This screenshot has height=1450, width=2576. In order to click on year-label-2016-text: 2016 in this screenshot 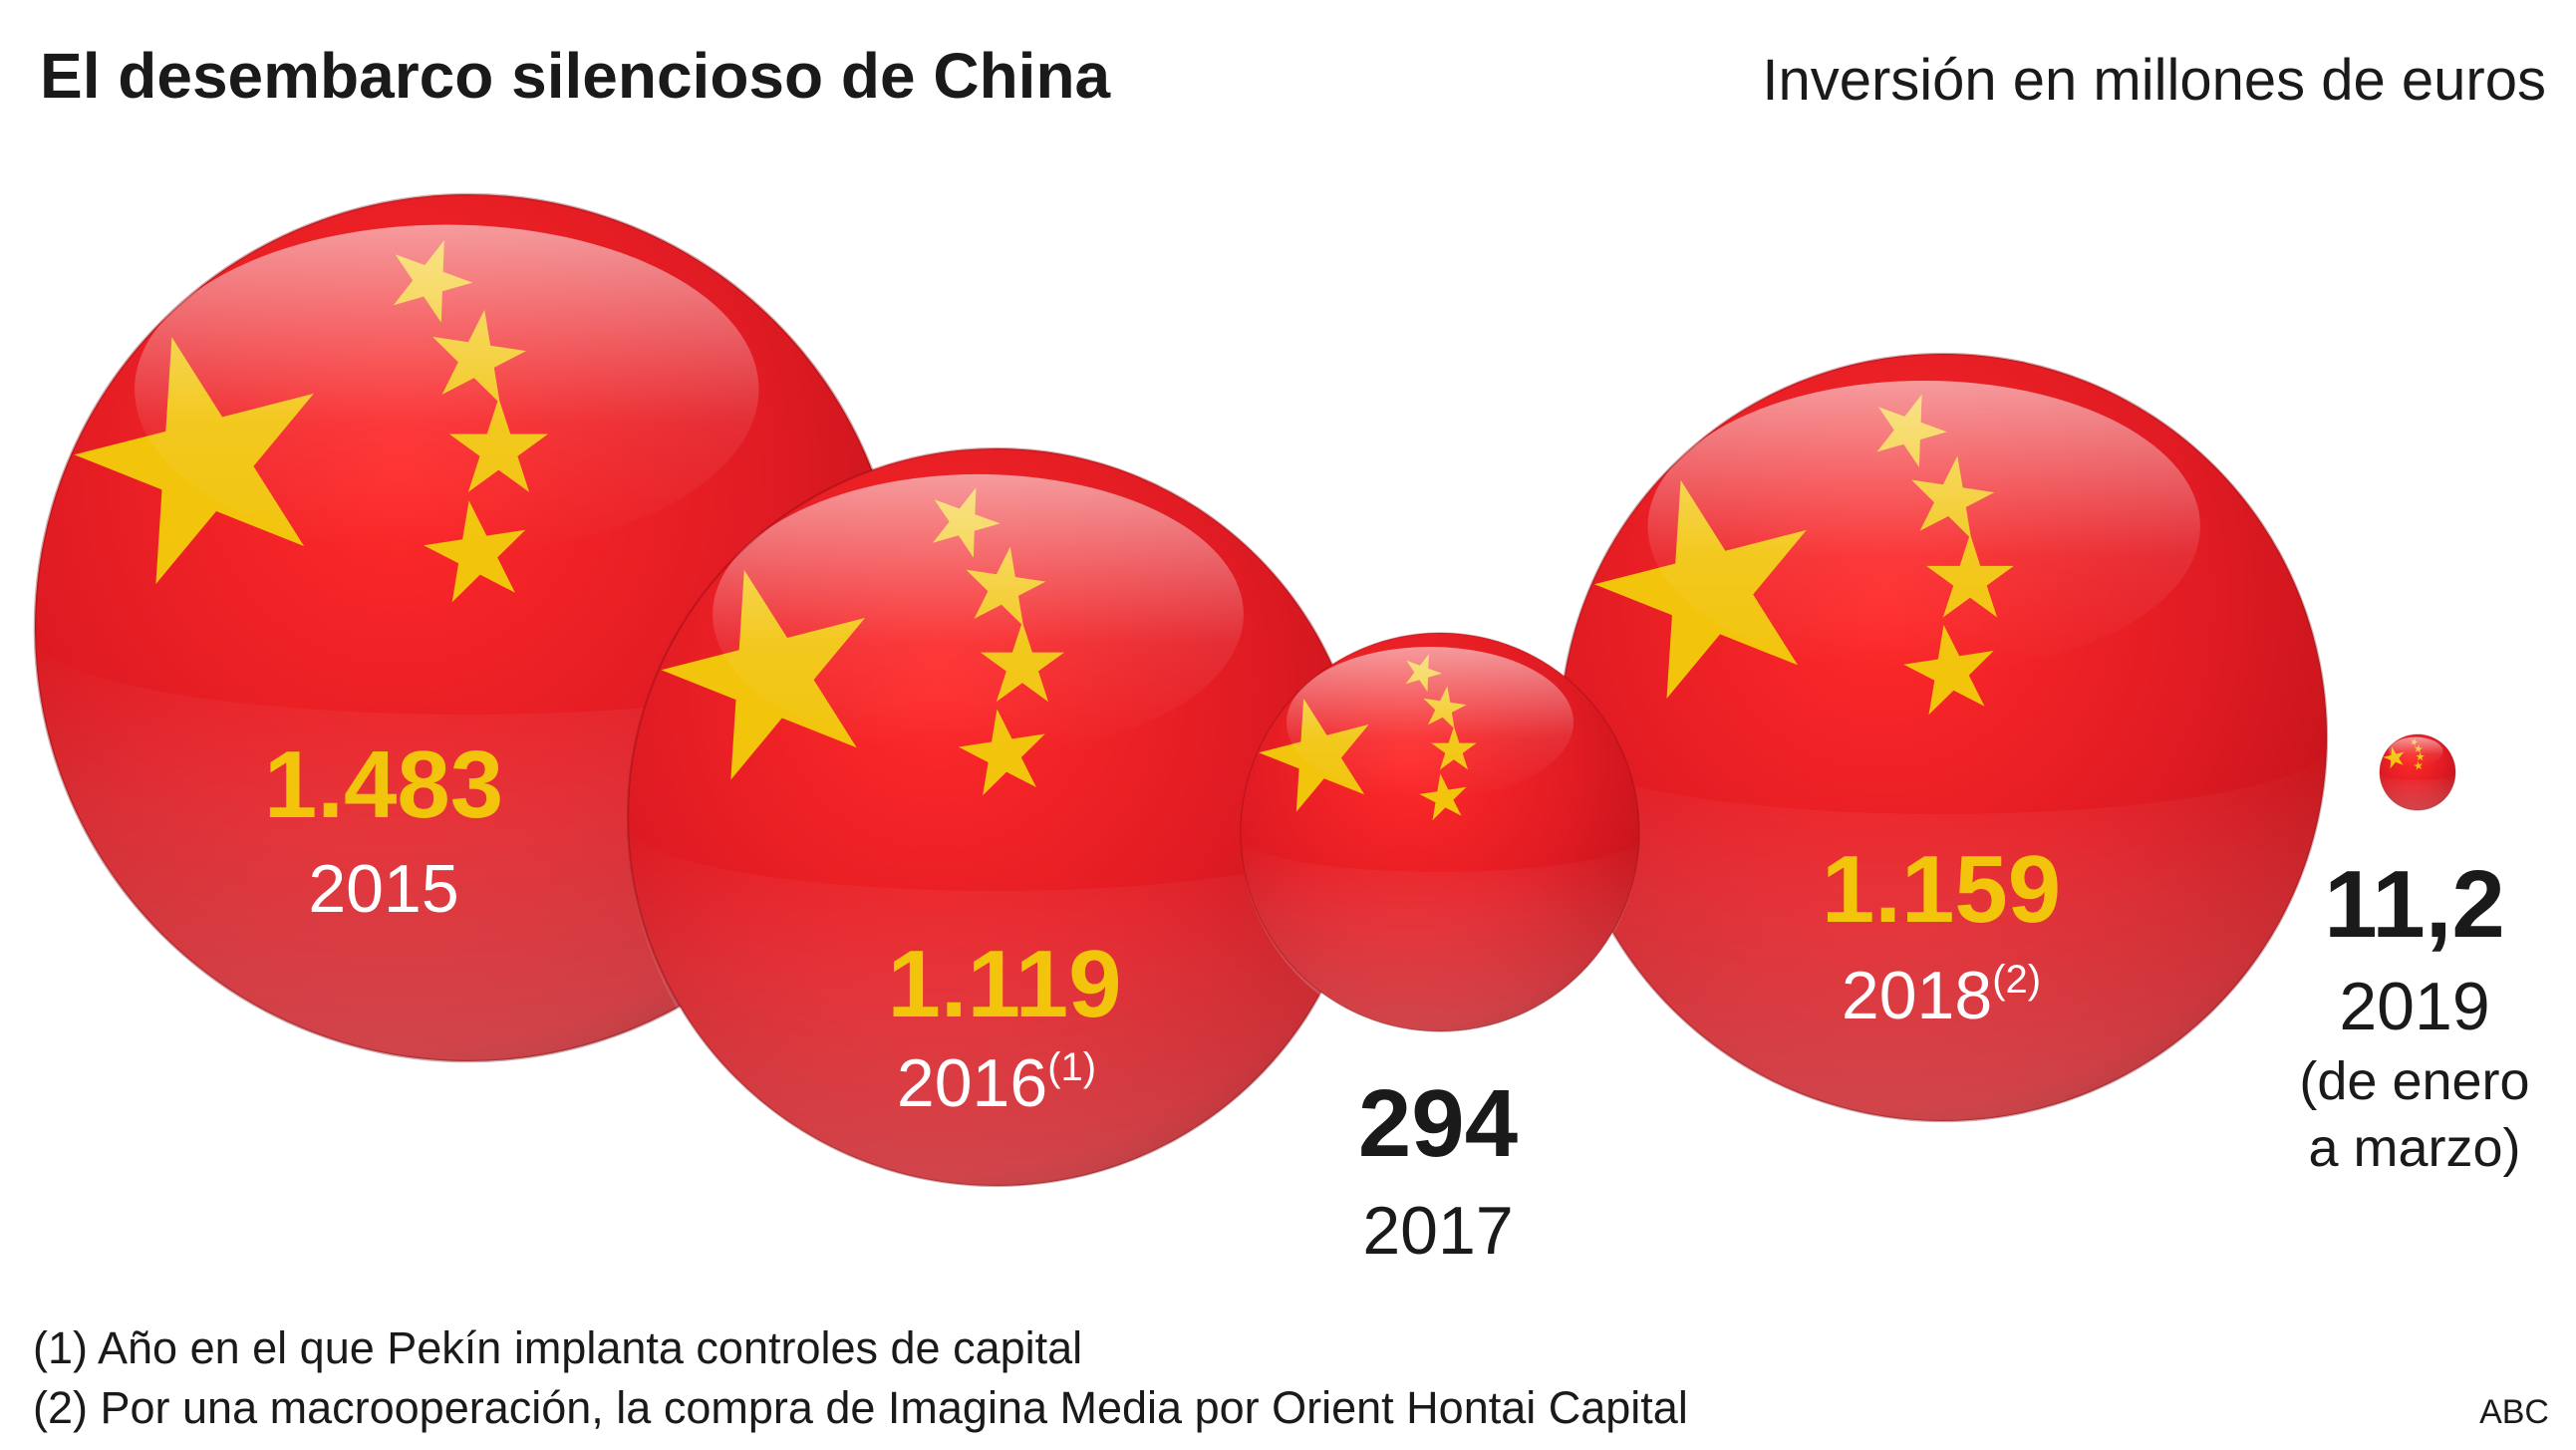, I will do `click(972, 1083)`.